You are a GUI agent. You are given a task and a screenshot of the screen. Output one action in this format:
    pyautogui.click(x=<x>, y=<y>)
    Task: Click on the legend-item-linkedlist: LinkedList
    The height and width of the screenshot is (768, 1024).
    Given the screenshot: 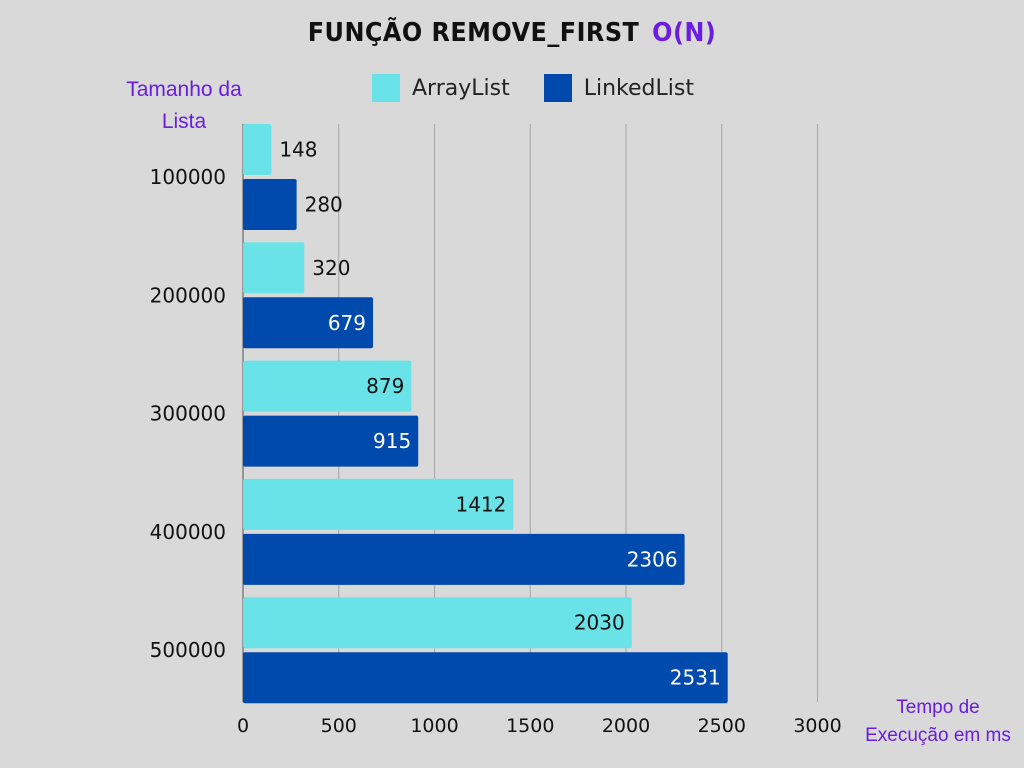 What is the action you would take?
    pyautogui.click(x=618, y=88)
    